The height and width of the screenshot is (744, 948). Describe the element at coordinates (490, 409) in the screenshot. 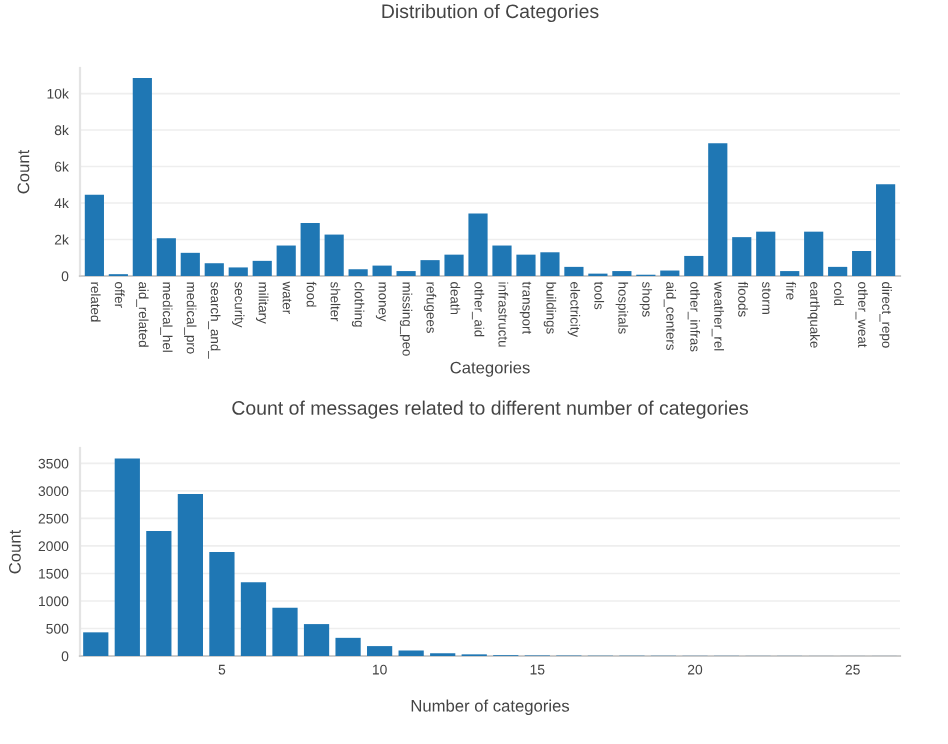

I see `chart-title: Count of messages related to different number of categories` at that location.